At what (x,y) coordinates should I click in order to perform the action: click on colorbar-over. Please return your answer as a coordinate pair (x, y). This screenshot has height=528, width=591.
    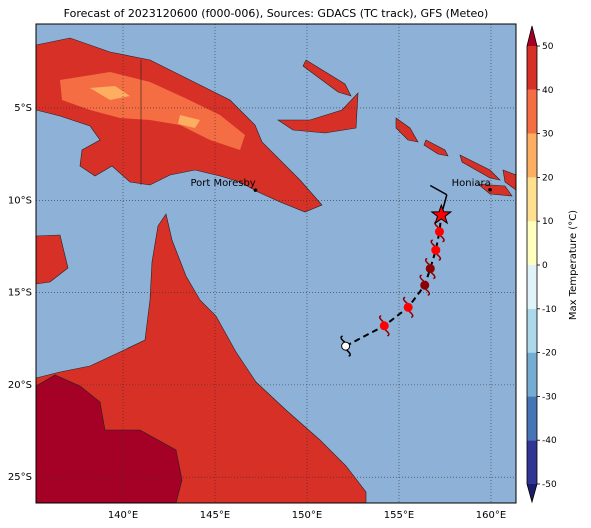
    Looking at the image, I should click on (532, 36).